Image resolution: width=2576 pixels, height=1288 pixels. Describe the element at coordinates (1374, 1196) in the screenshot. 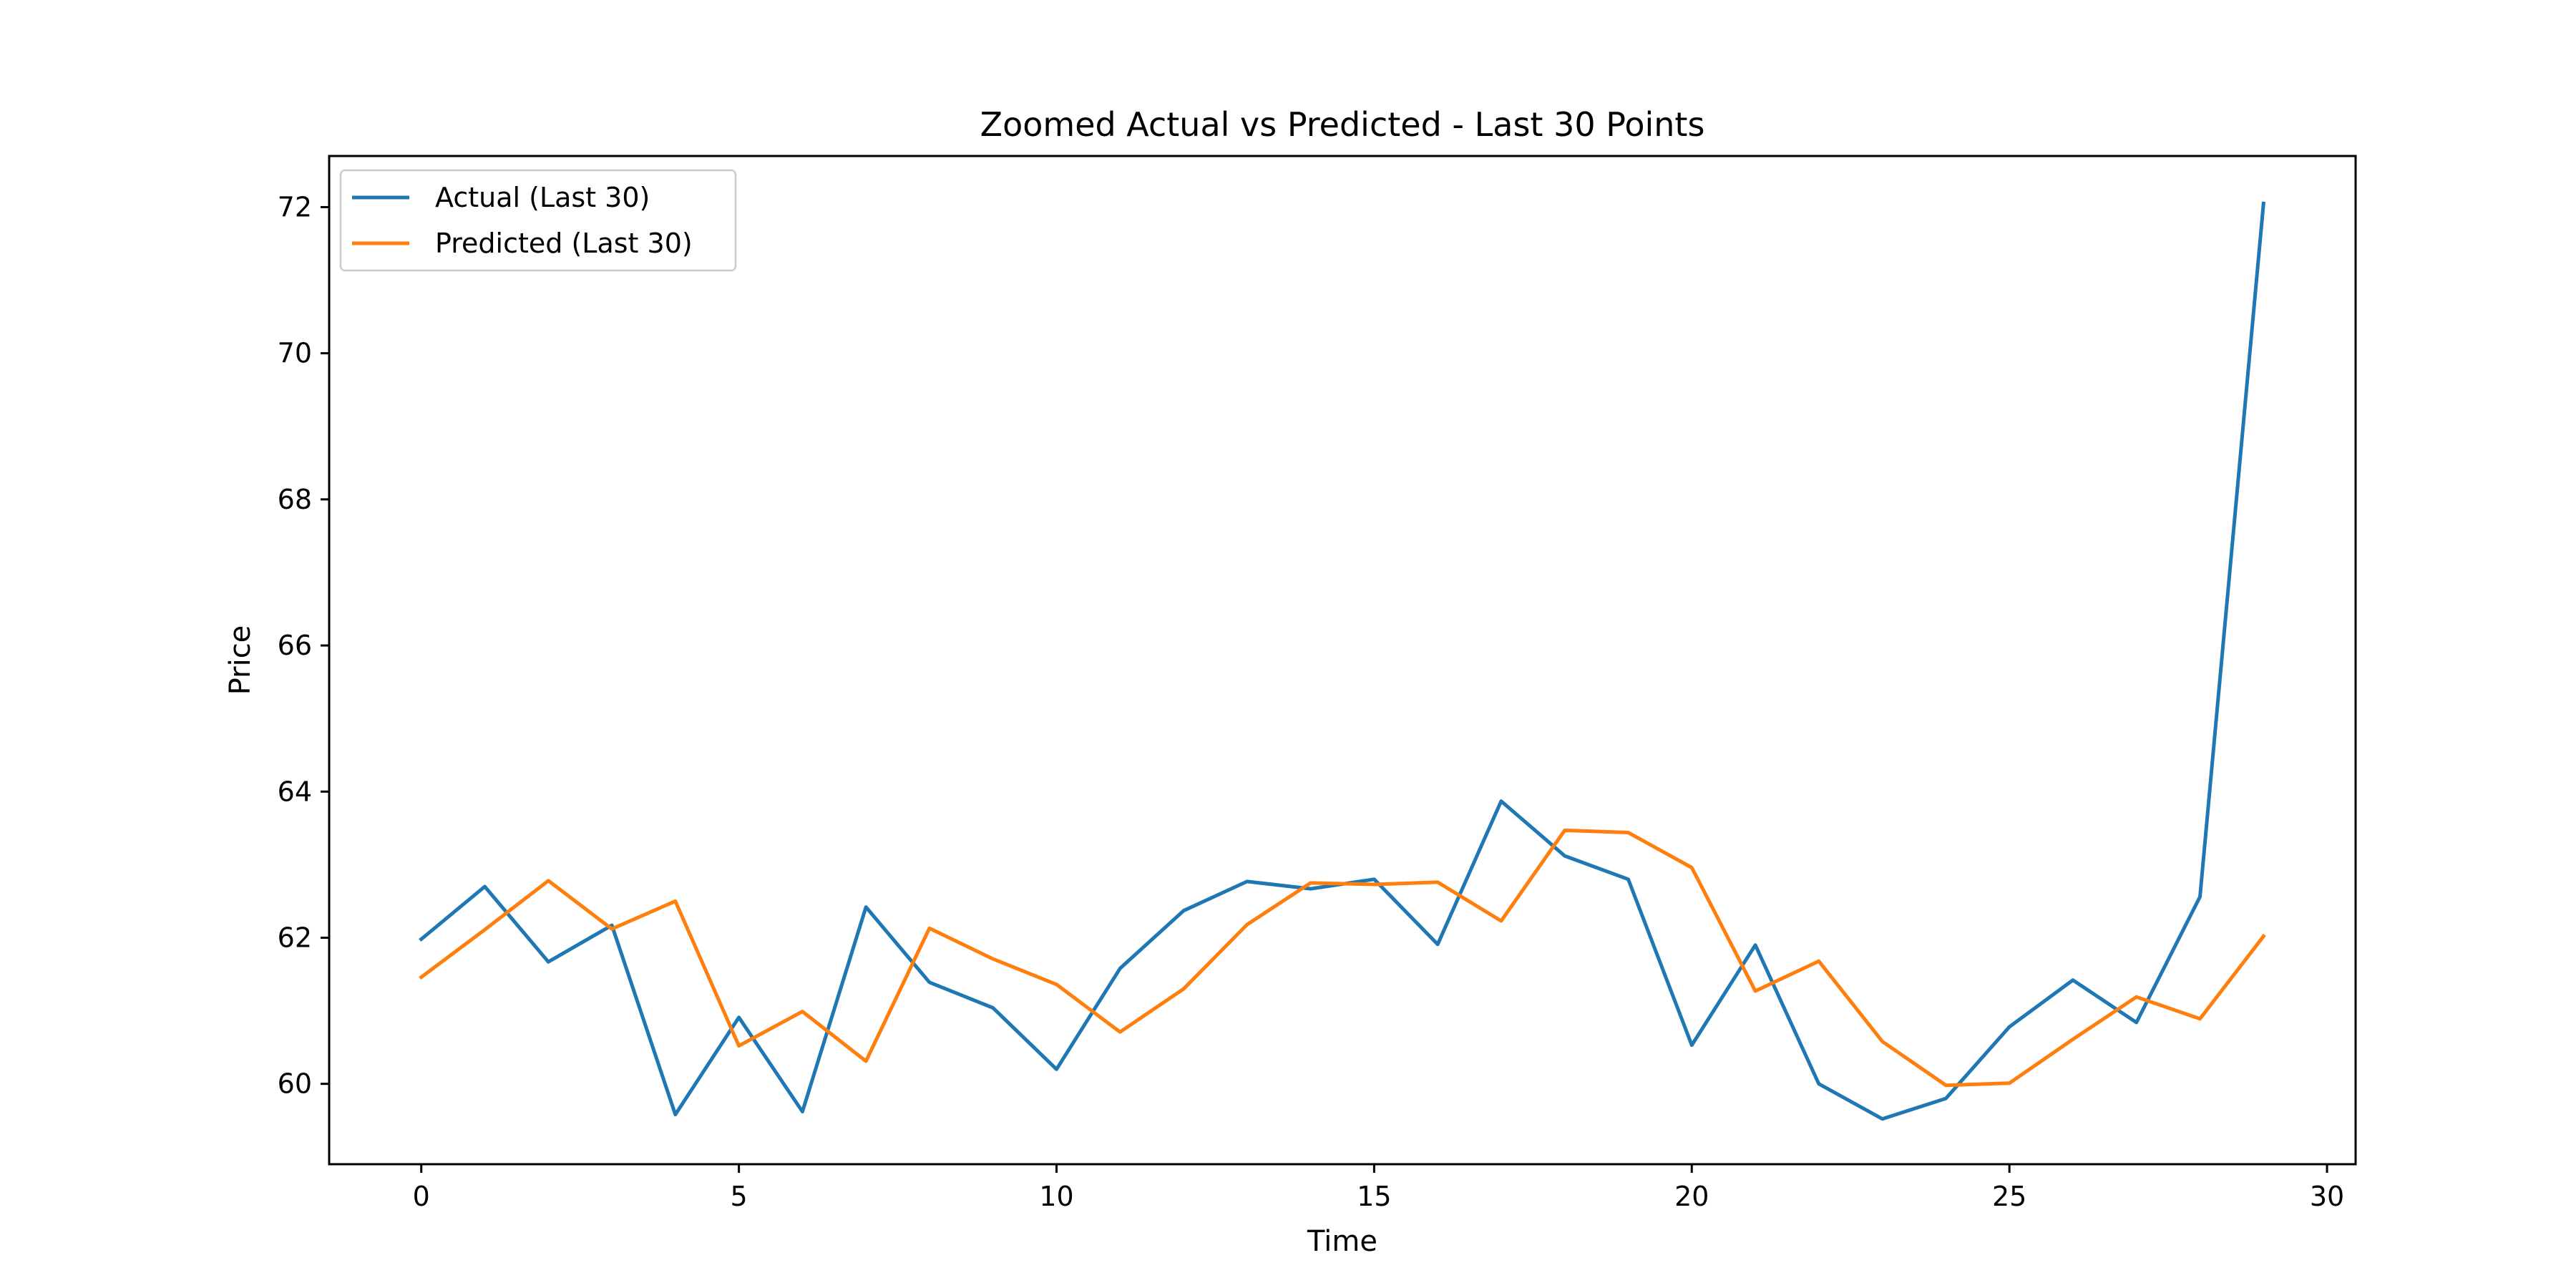

I see `x-tick-label: 15` at that location.